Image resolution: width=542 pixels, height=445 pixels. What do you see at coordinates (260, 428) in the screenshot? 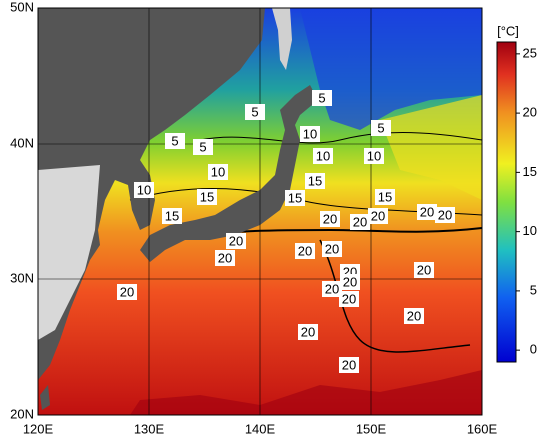
I see `lon-label: 140E` at bounding box center [260, 428].